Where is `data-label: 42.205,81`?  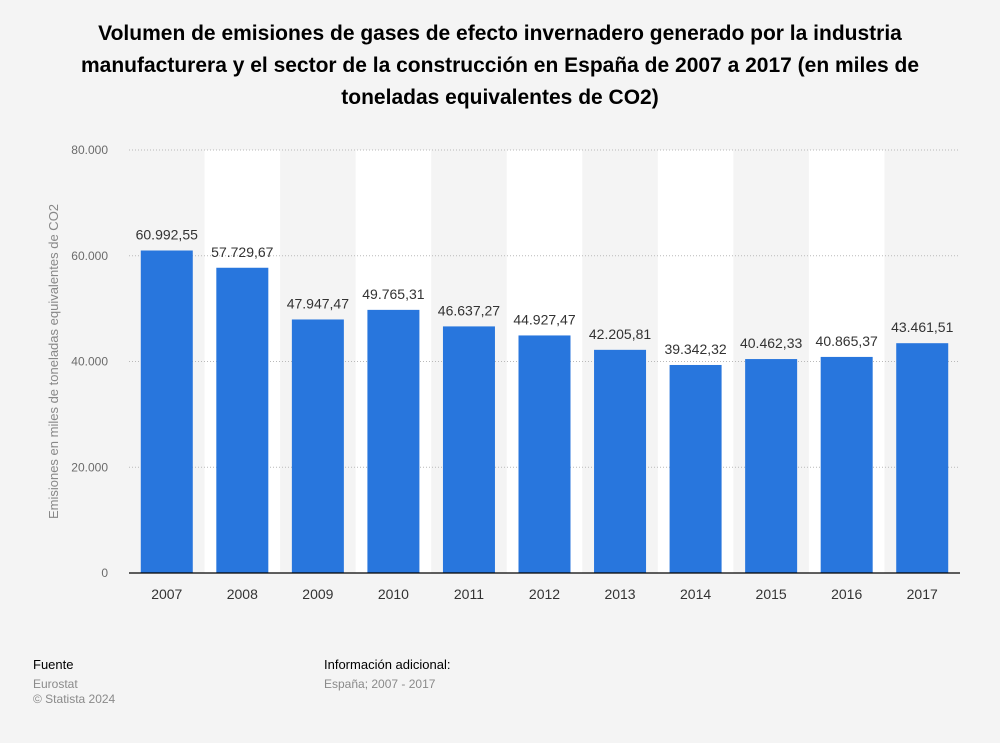
data-label: 42.205,81 is located at coordinates (620, 334).